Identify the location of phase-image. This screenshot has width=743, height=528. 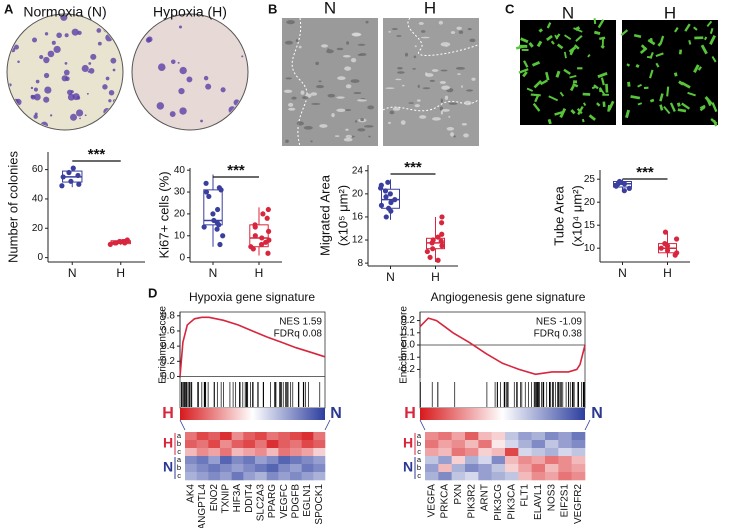
(431, 82).